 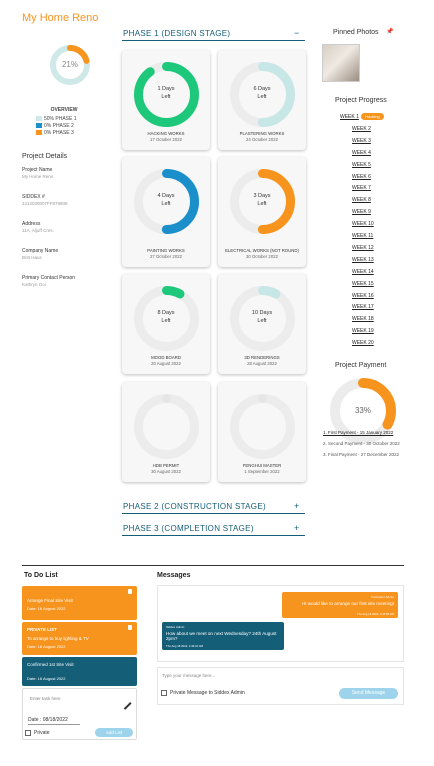 What do you see at coordinates (262, 471) in the screenshot?
I see `task-date: 1 September 2022` at bounding box center [262, 471].